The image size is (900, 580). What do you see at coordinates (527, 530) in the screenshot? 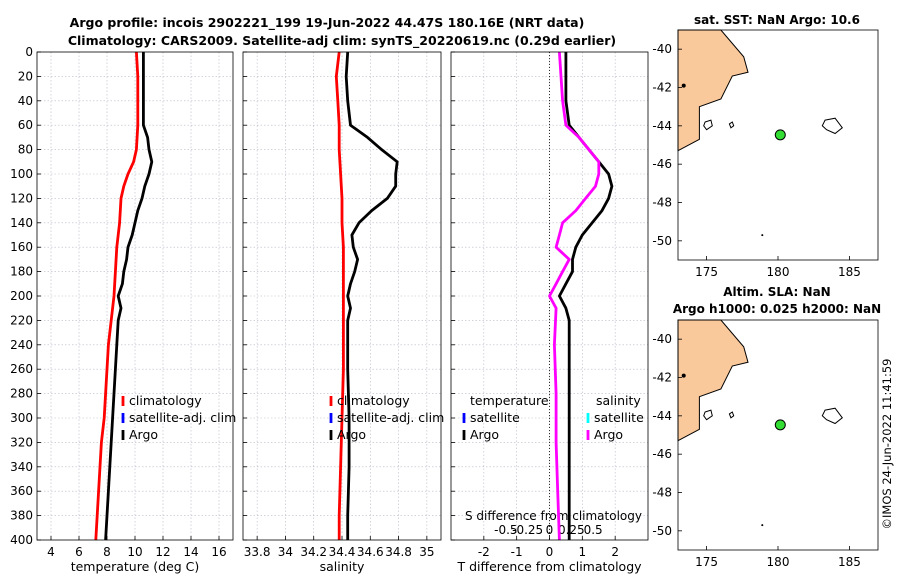
I see `x2-tick-label: -0.25` at bounding box center [527, 530].